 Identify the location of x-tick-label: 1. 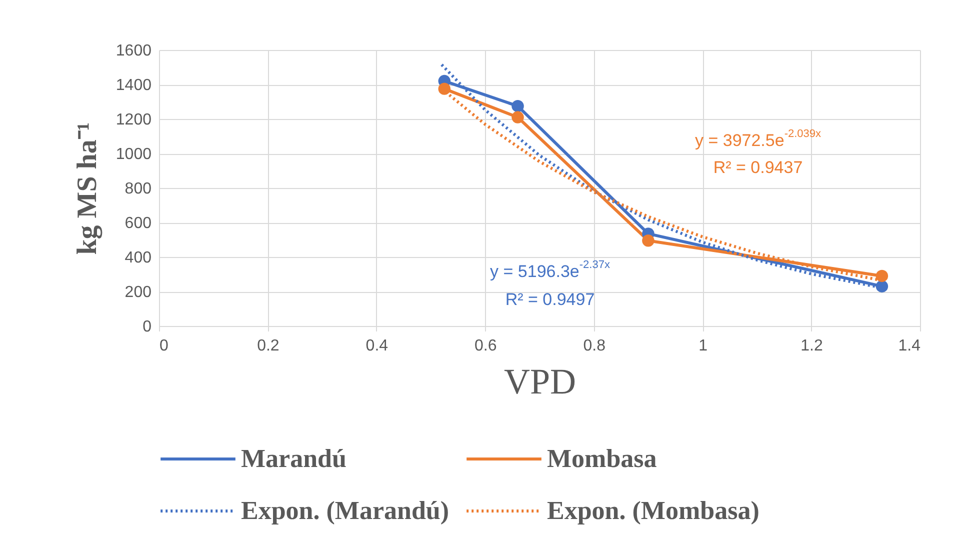
(703, 346).